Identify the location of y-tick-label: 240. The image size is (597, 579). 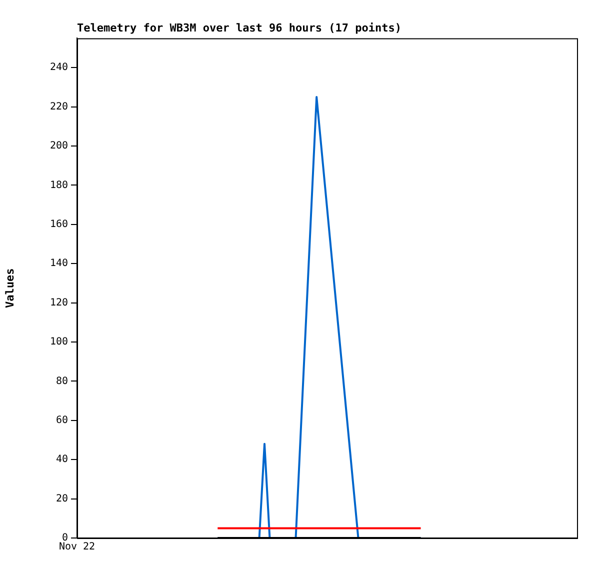
(59, 68).